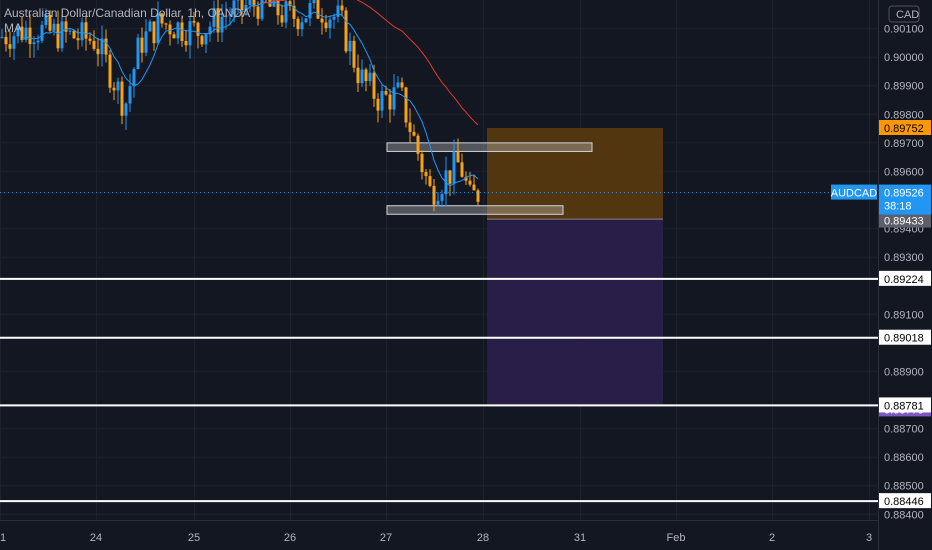 This screenshot has width=932, height=550. What do you see at coordinates (904, 194) in the screenshot?
I see `current-price-value: 0.89526` at bounding box center [904, 194].